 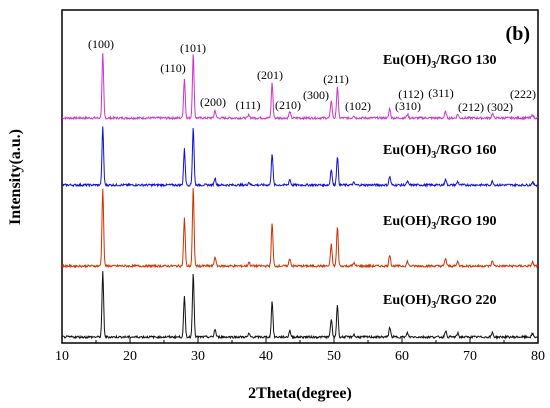 What do you see at coordinates (266, 356) in the screenshot?
I see `x-tick-label: 40` at bounding box center [266, 356].